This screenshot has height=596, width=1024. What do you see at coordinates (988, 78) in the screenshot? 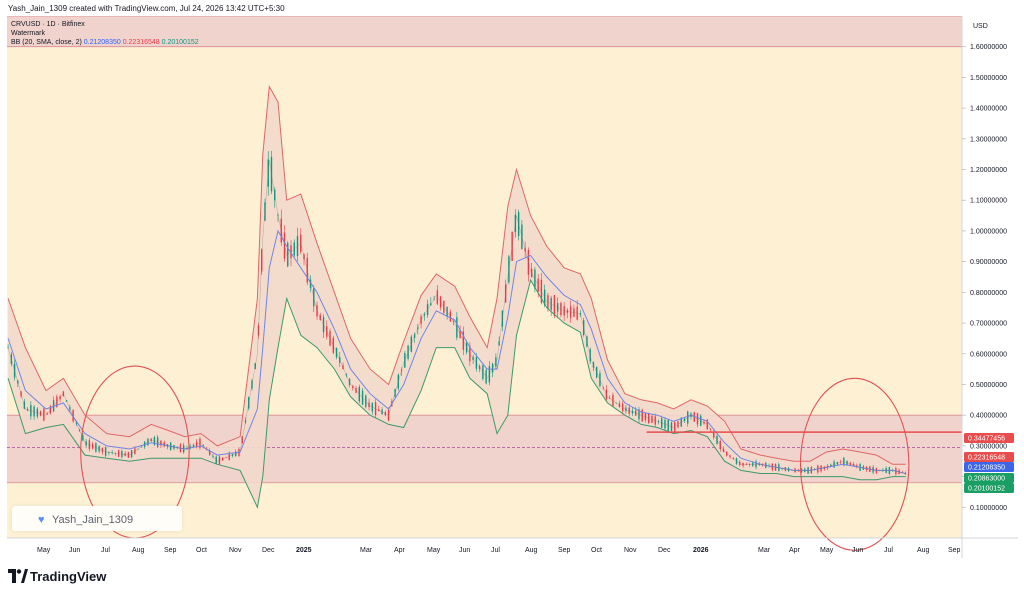
I see `y-tick-label: 1.50000000` at bounding box center [988, 78].